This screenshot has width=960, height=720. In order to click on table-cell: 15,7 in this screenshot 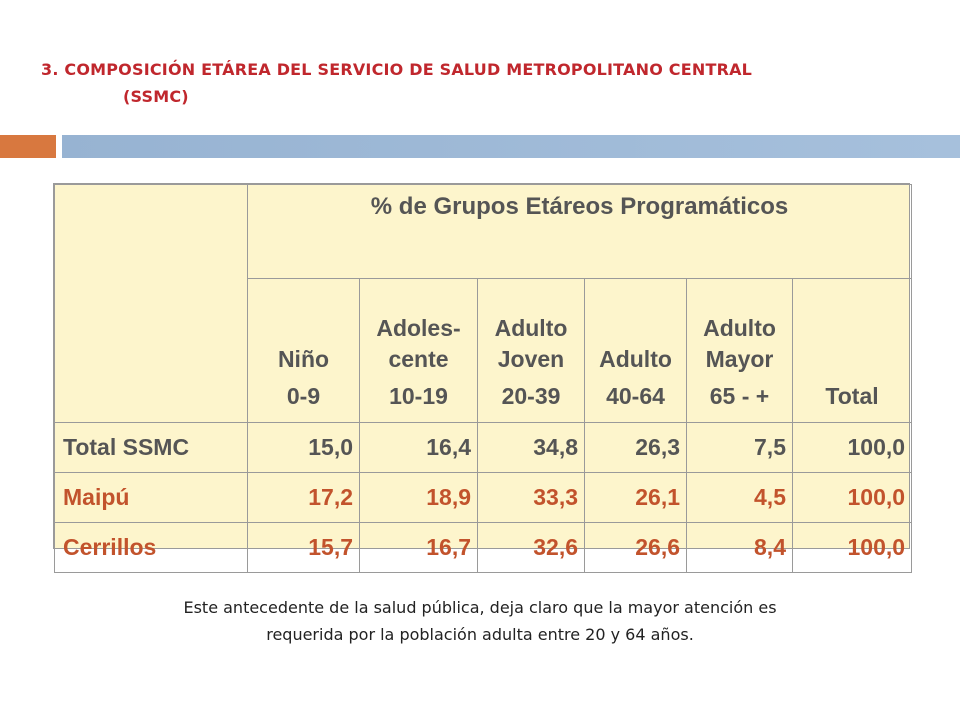, I will do `click(303, 547)`.